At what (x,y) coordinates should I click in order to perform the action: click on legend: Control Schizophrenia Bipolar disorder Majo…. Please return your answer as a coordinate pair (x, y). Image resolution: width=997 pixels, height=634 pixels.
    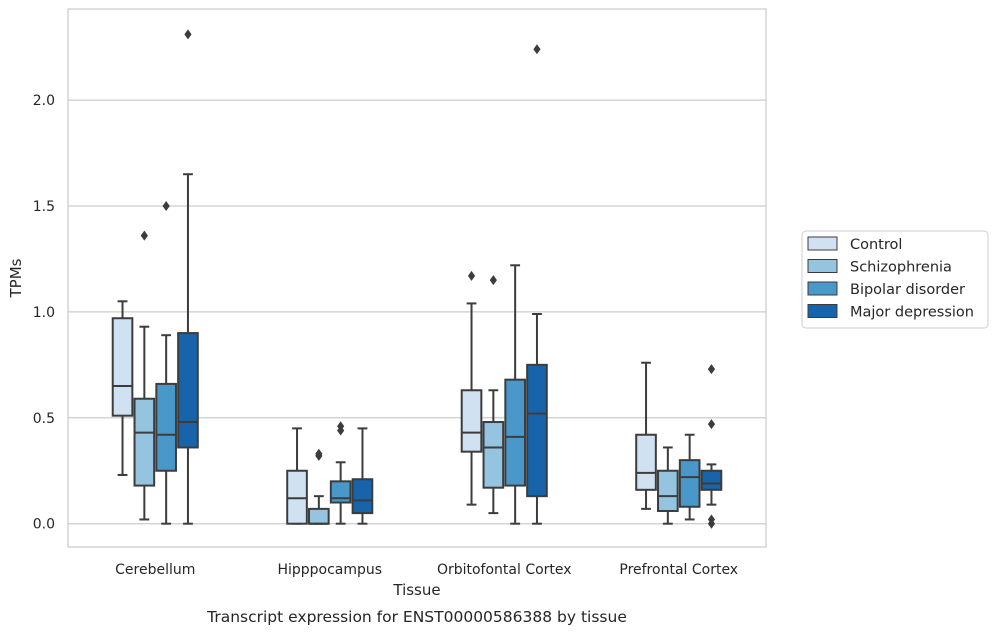
    Looking at the image, I should click on (895, 279).